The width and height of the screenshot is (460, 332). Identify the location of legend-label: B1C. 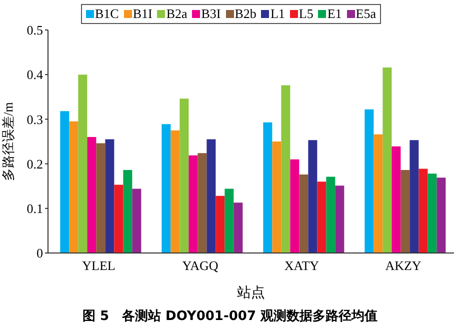
(106, 14).